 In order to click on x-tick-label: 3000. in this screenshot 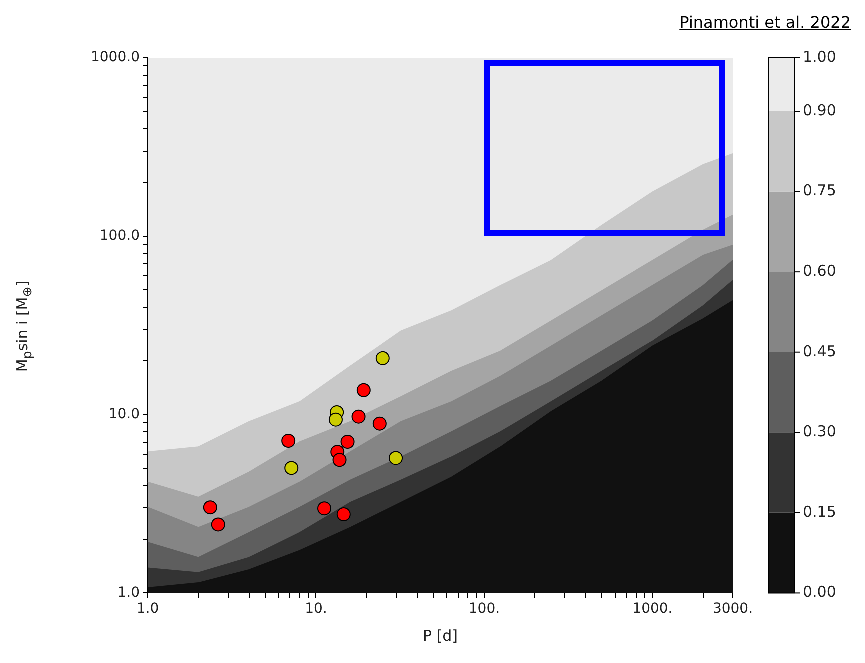, I will do `click(733, 609)`.